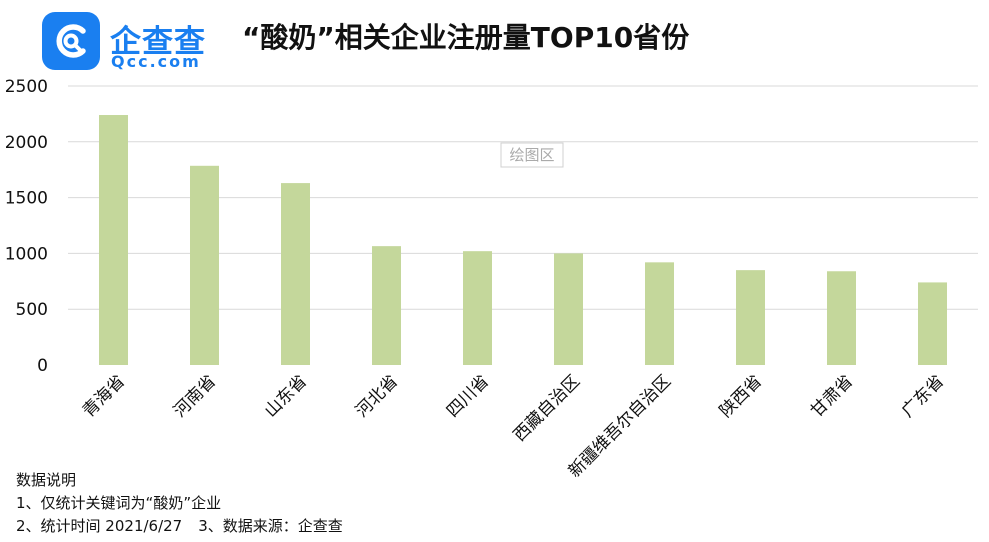 The height and width of the screenshot is (542, 989). What do you see at coordinates (71, 41) in the screenshot?
I see `logo-icon` at bounding box center [71, 41].